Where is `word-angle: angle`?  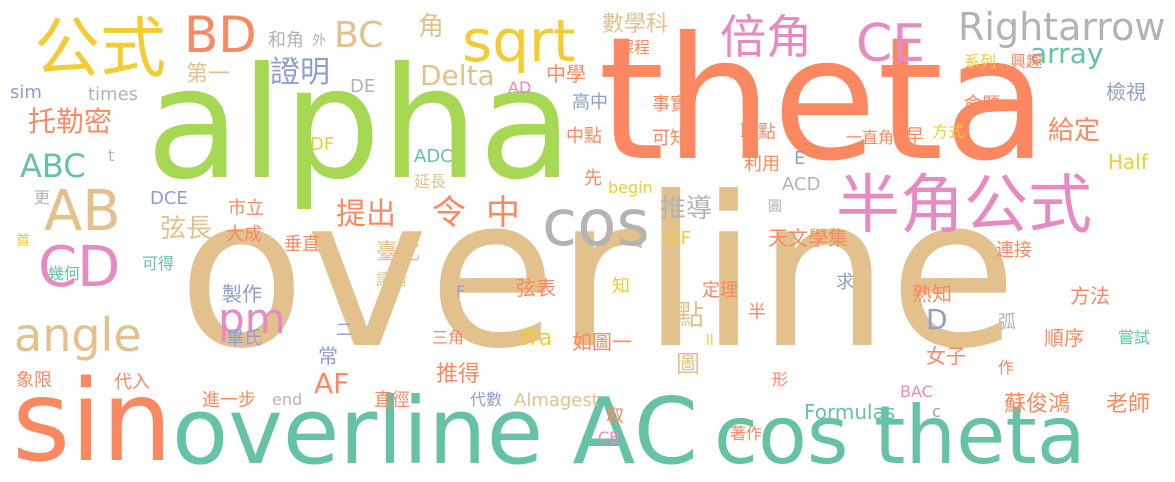 word-angle: angle is located at coordinates (78, 335).